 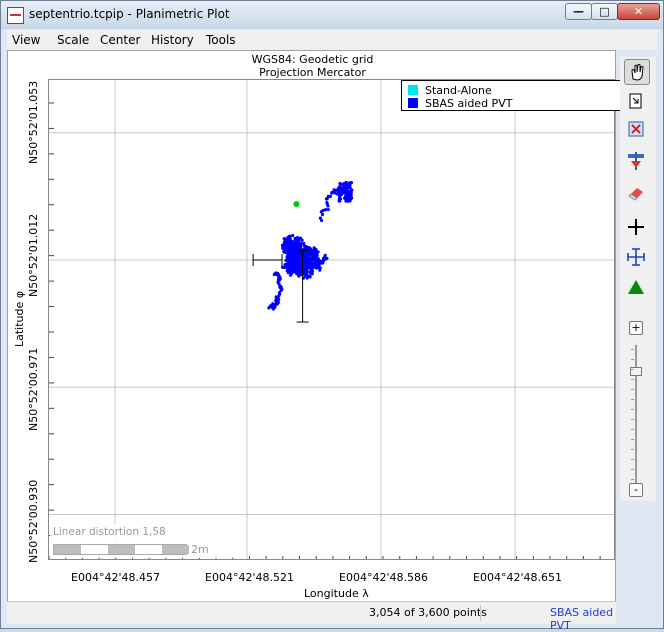 What do you see at coordinates (636, 328) in the screenshot?
I see `zoom-in-button: +` at bounding box center [636, 328].